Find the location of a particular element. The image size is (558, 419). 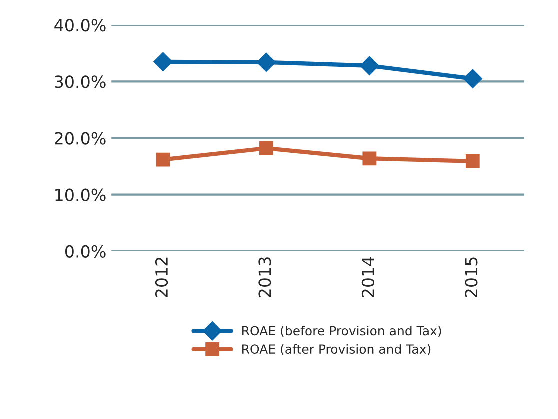

x-tick-label: 2014 is located at coordinates (368, 277).